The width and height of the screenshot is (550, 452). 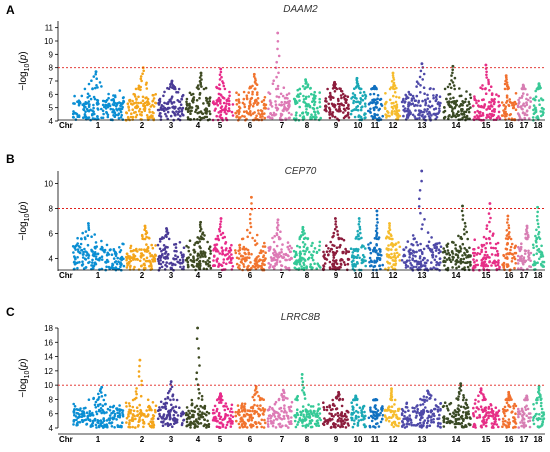 What do you see at coordinates (142, 125) in the screenshot?
I see `chromosome-tick-label: 2` at bounding box center [142, 125].